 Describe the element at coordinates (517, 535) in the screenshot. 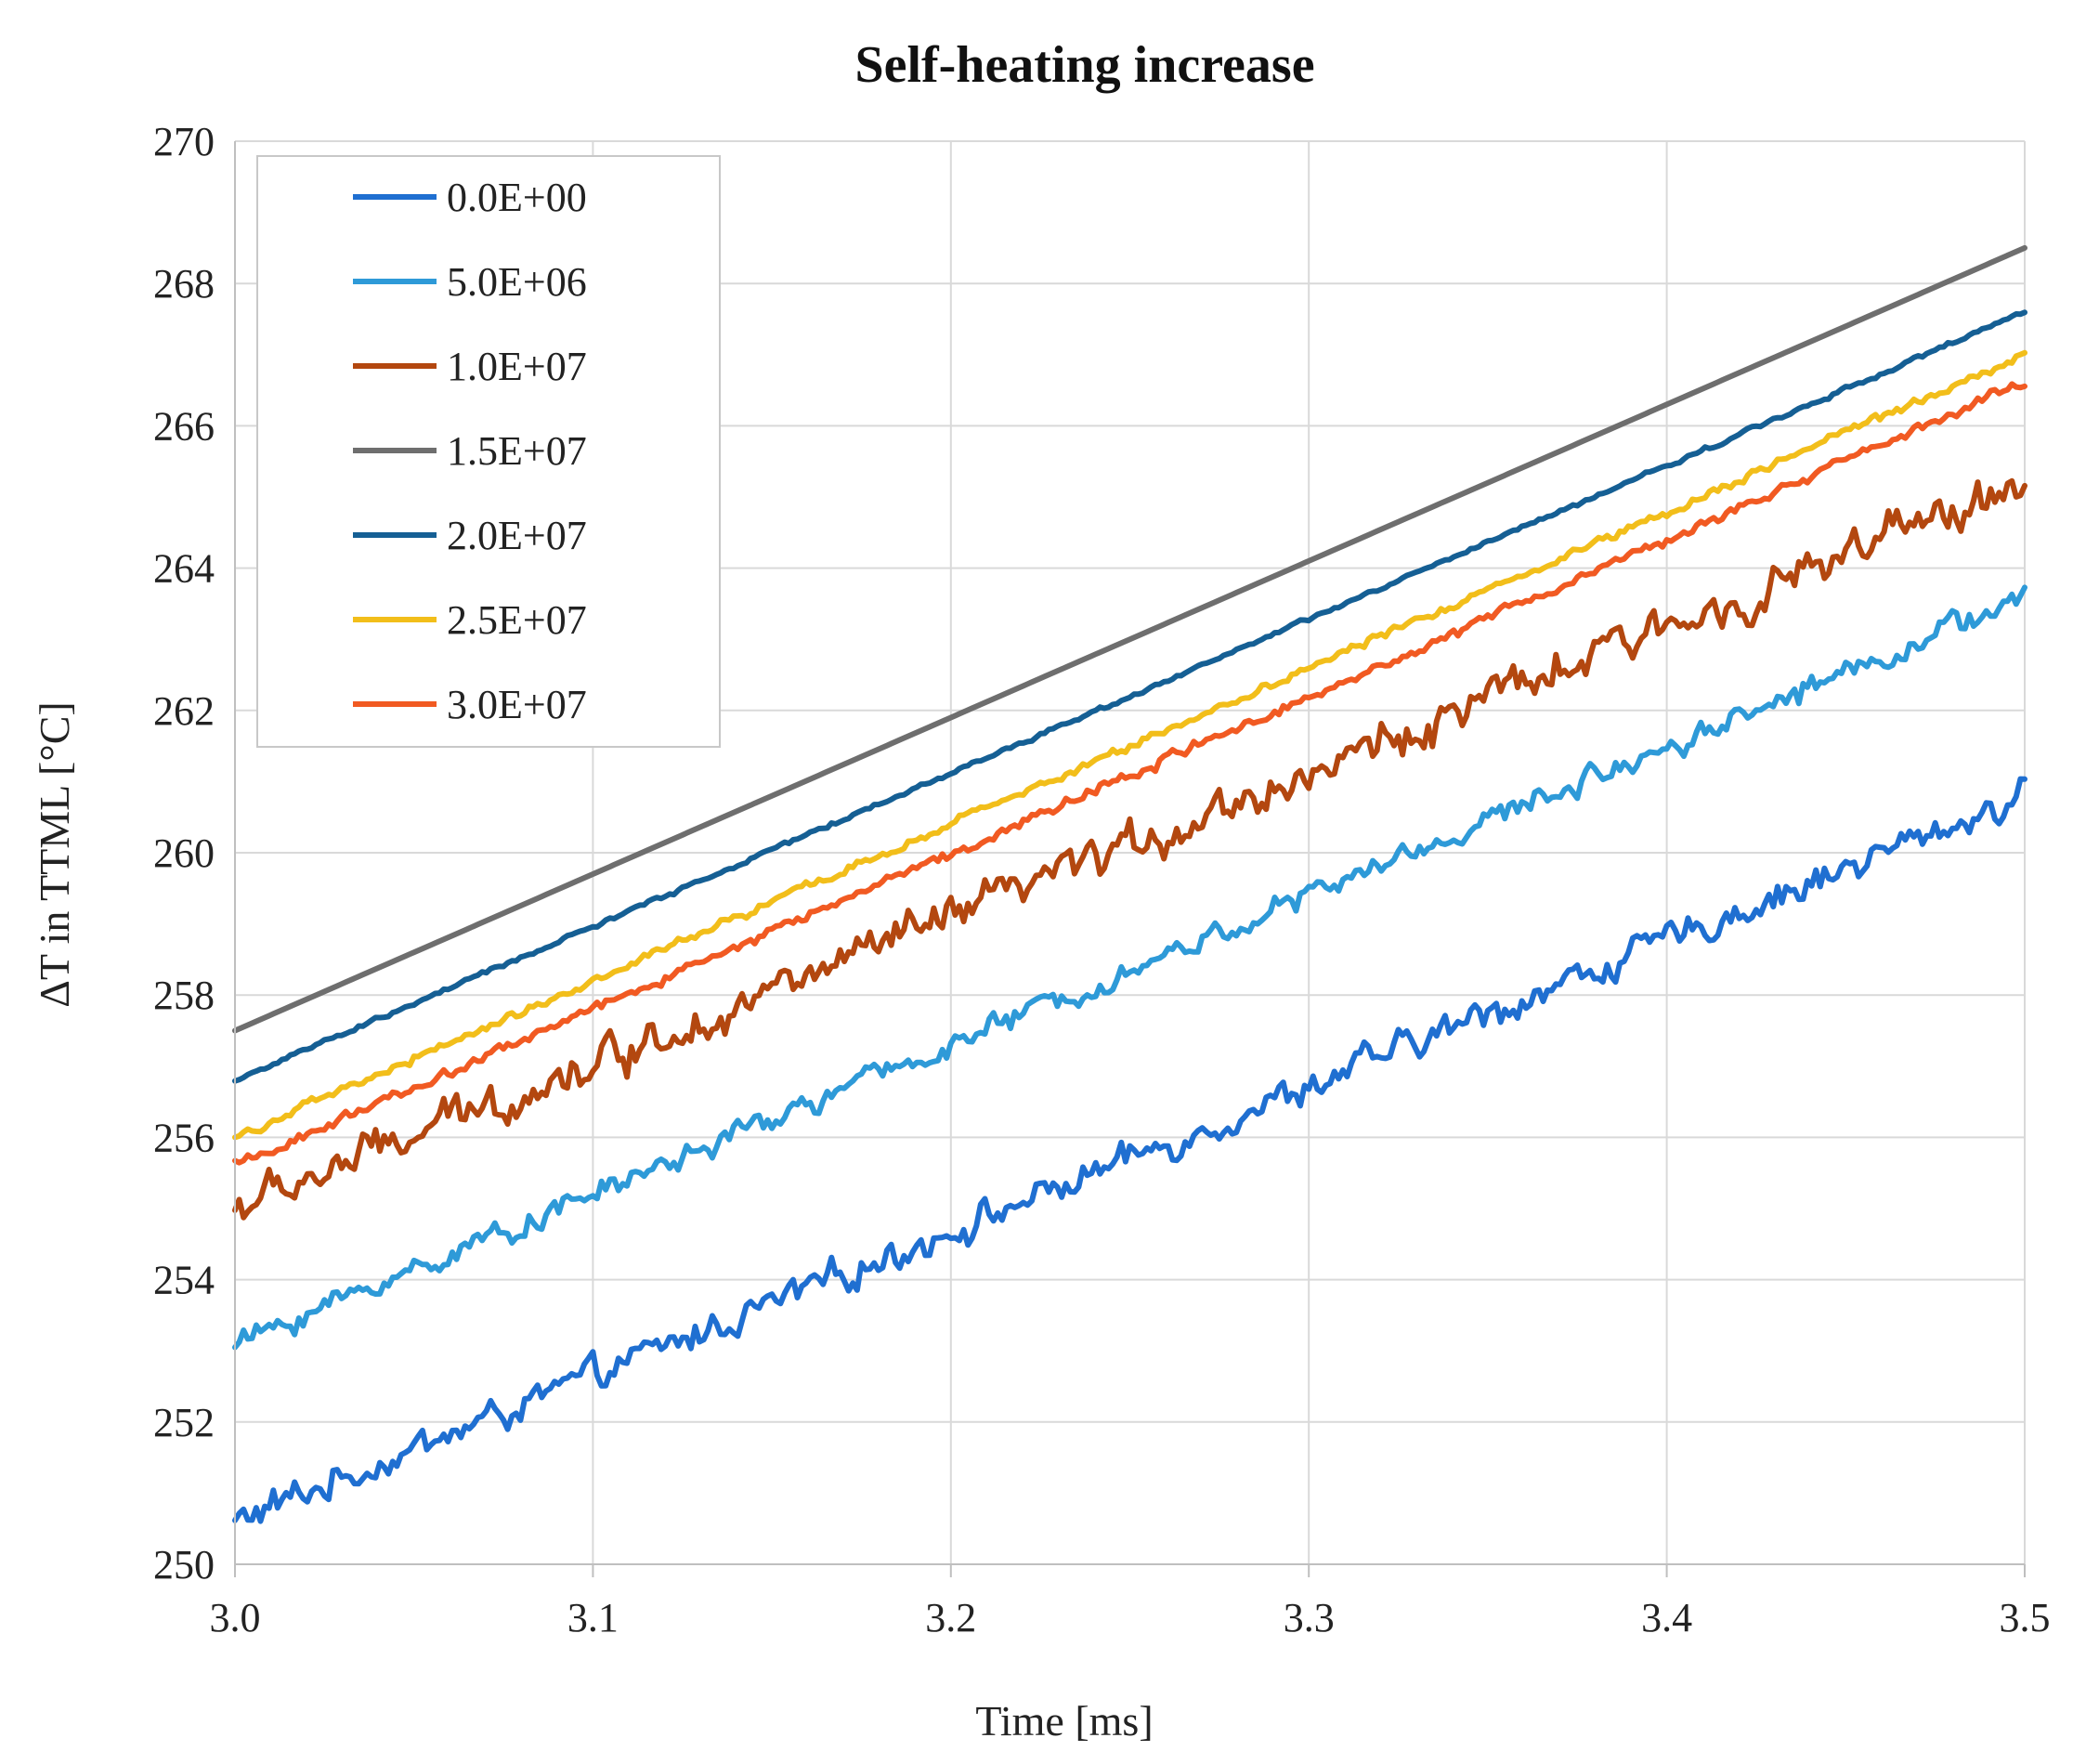

I see `legend-label: 2.0E+07` at that location.